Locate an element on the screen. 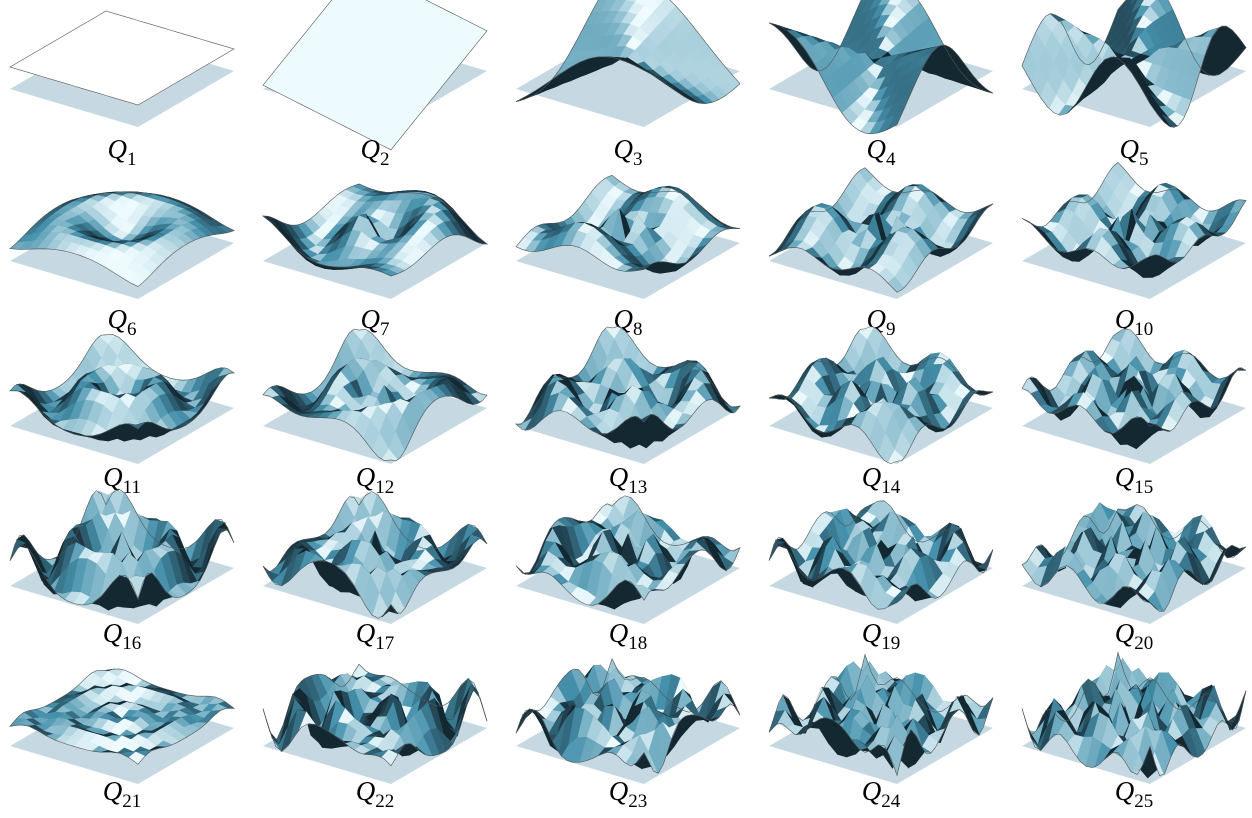 This screenshot has width=1252, height=818. panel-label: Q17 is located at coordinates (375, 636).